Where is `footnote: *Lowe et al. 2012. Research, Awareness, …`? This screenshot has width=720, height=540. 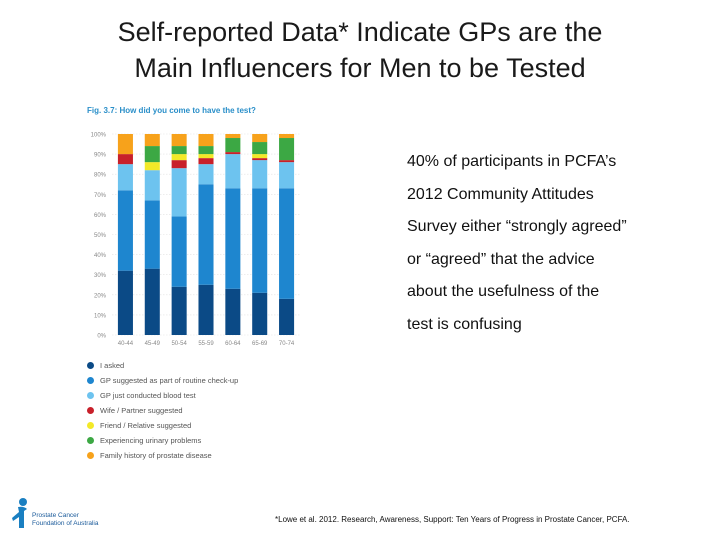 footnote: *Lowe et al. 2012. Research, Awareness, … is located at coordinates (452, 519).